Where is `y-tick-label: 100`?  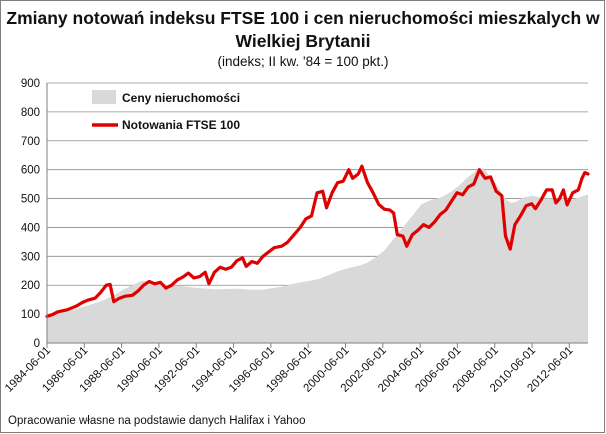
y-tick-label: 100 is located at coordinates (30, 315).